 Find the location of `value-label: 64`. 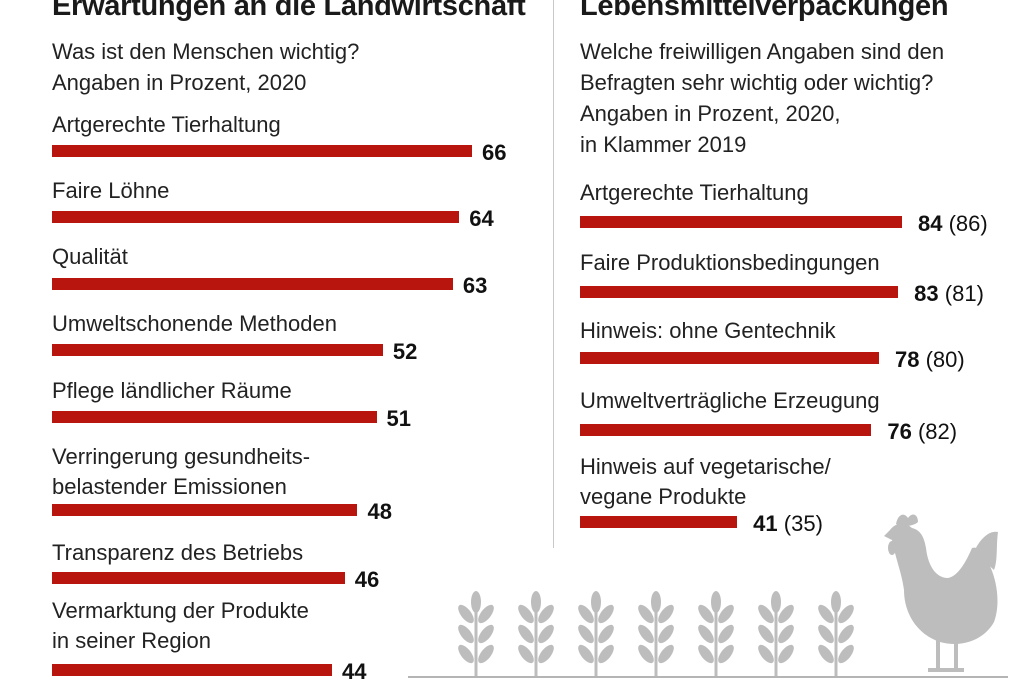

value-label: 64 is located at coordinates (481, 219).